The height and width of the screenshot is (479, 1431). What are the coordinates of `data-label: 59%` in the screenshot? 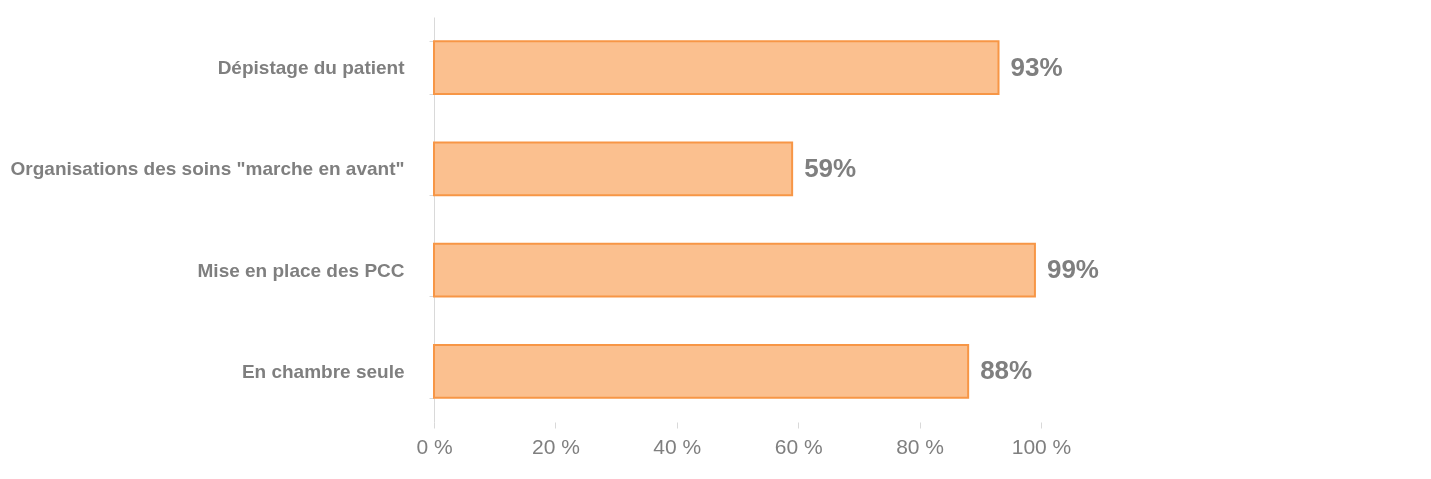 It's located at (830, 167).